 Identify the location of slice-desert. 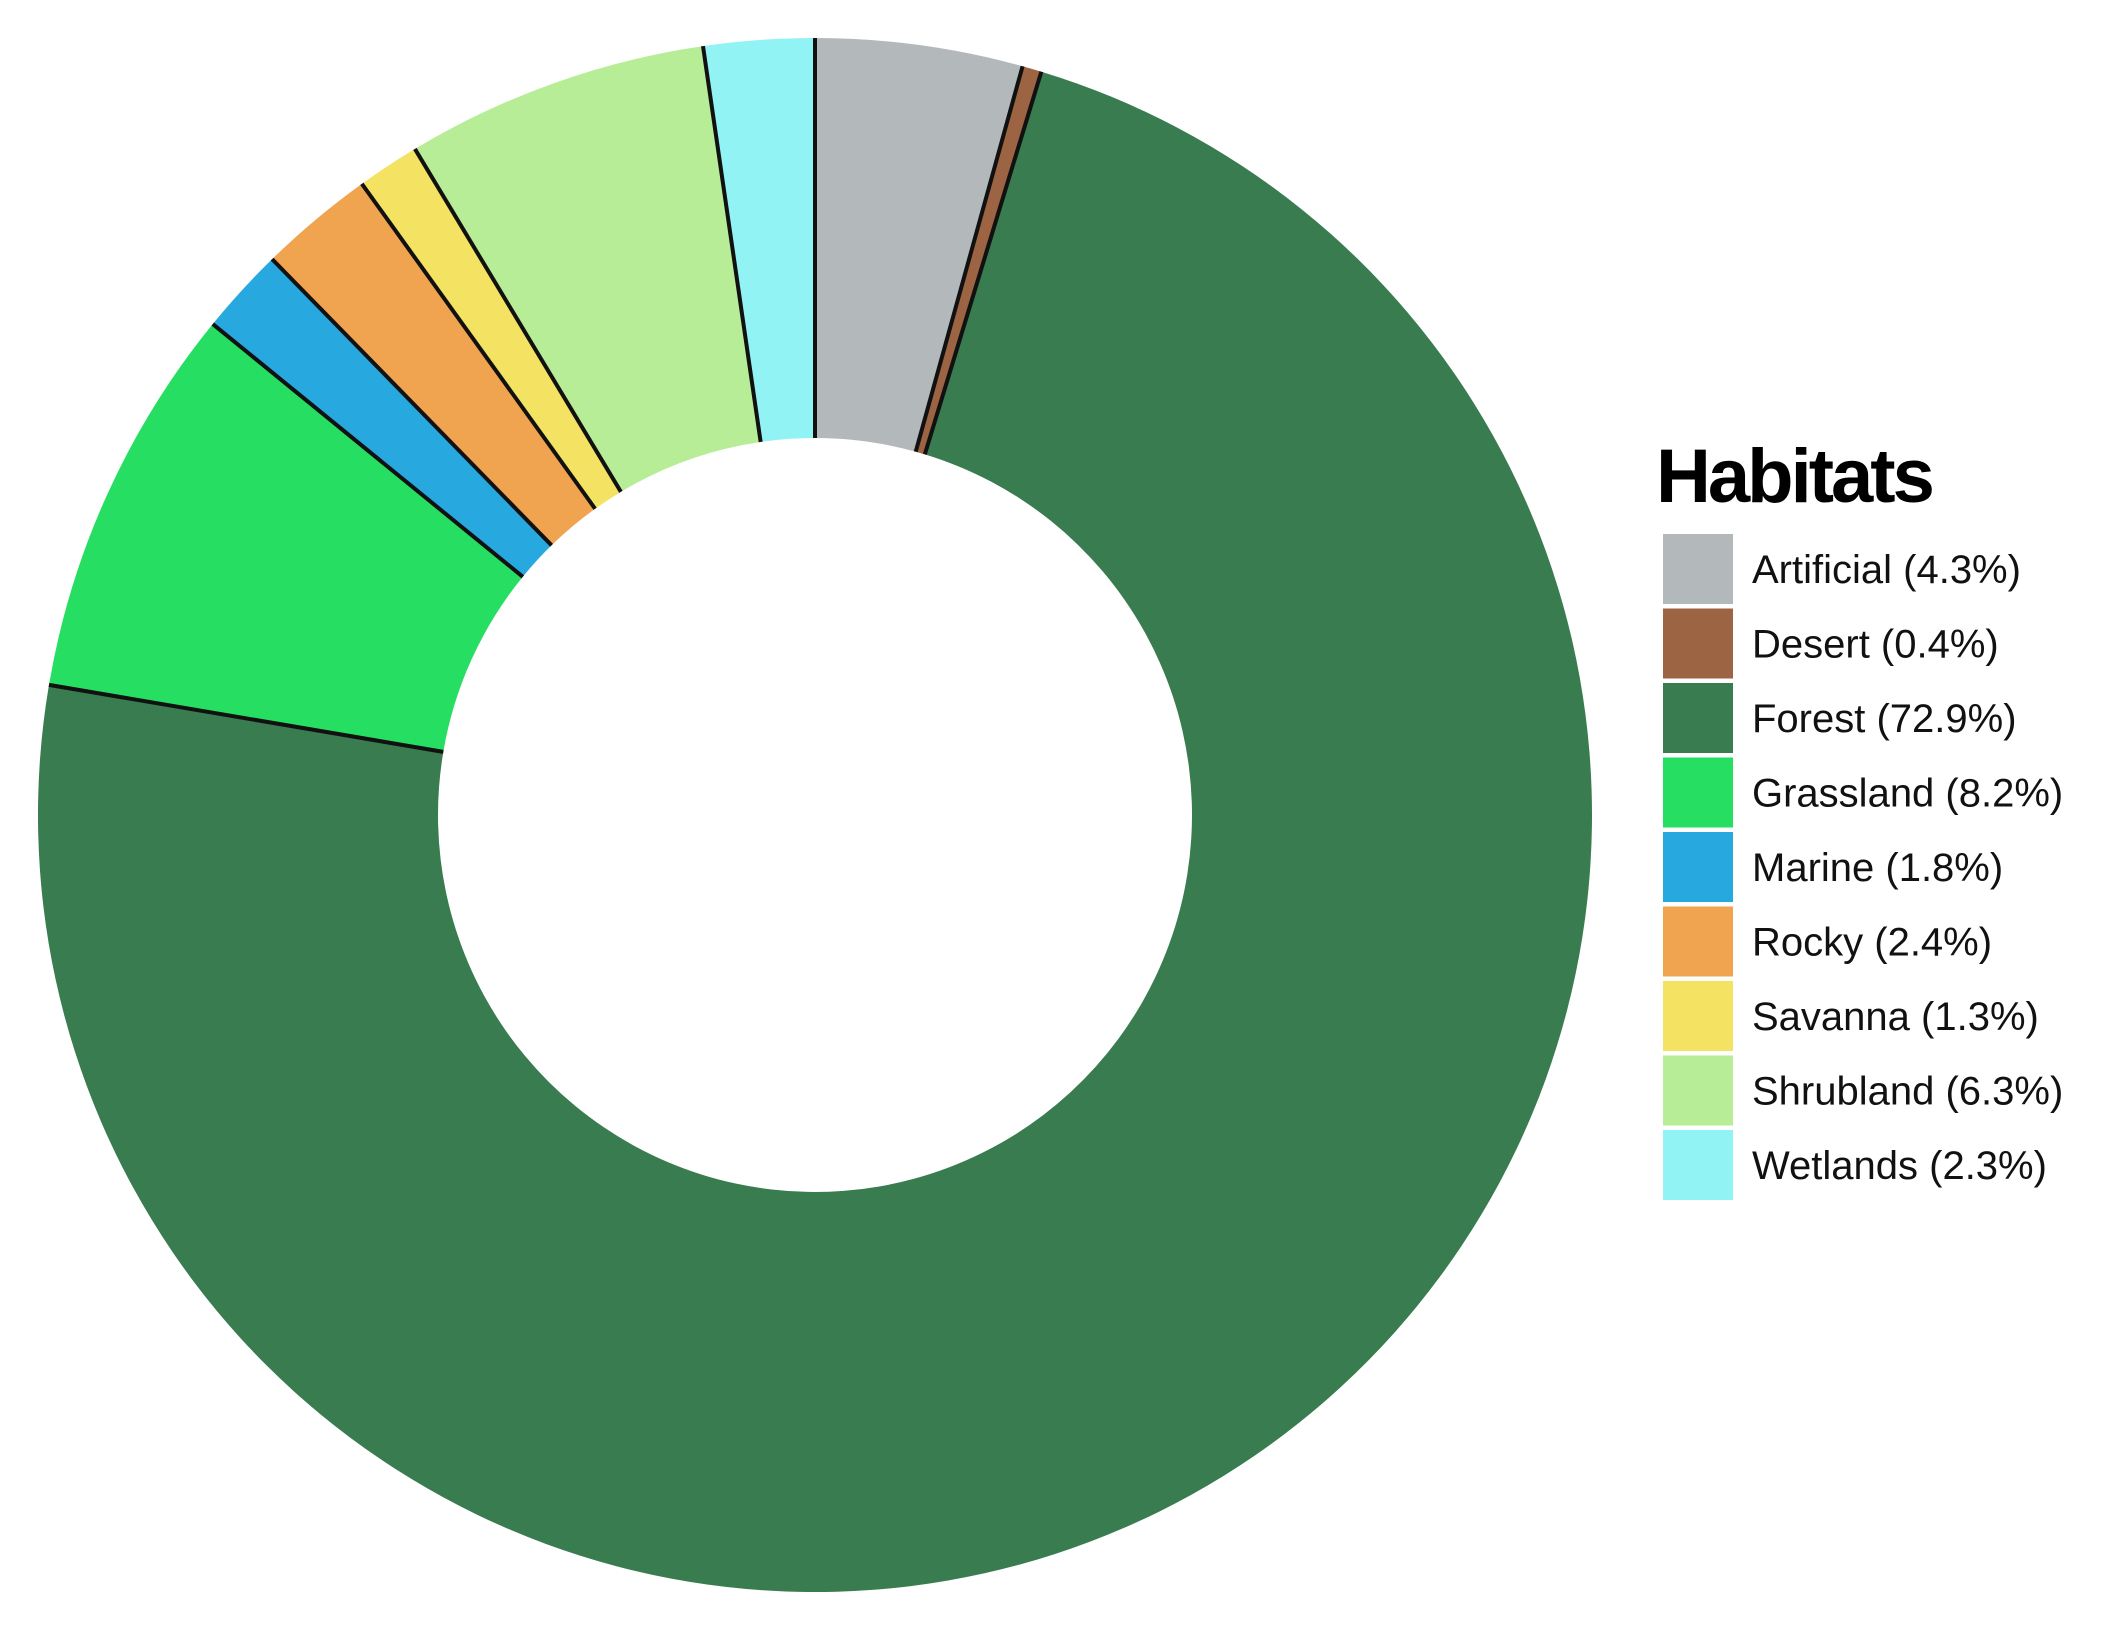
(978, 260).